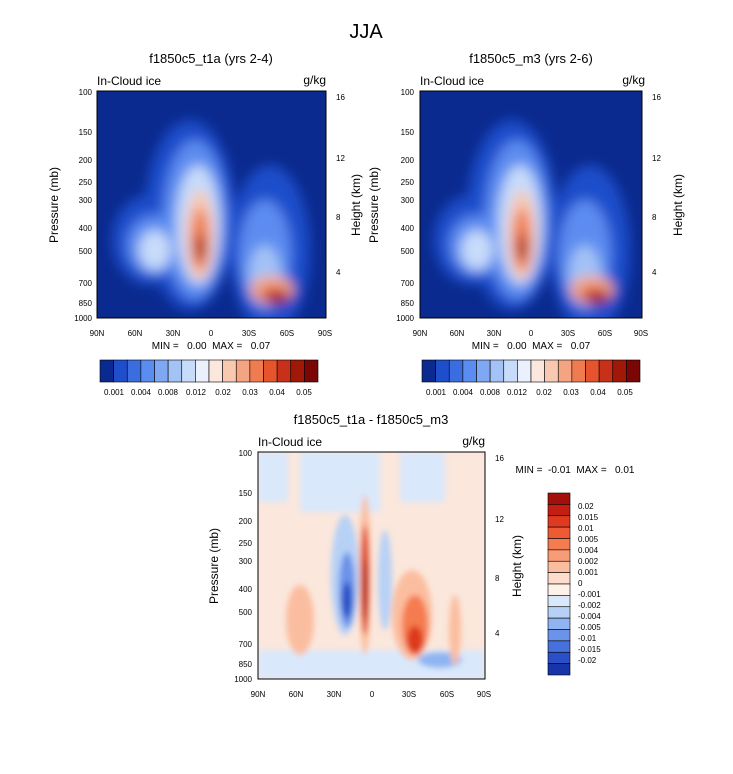 This screenshot has width=733, height=774. Describe the element at coordinates (290, 442) in the screenshot. I see `panel-c-left-label: In-Cloud ice` at that location.